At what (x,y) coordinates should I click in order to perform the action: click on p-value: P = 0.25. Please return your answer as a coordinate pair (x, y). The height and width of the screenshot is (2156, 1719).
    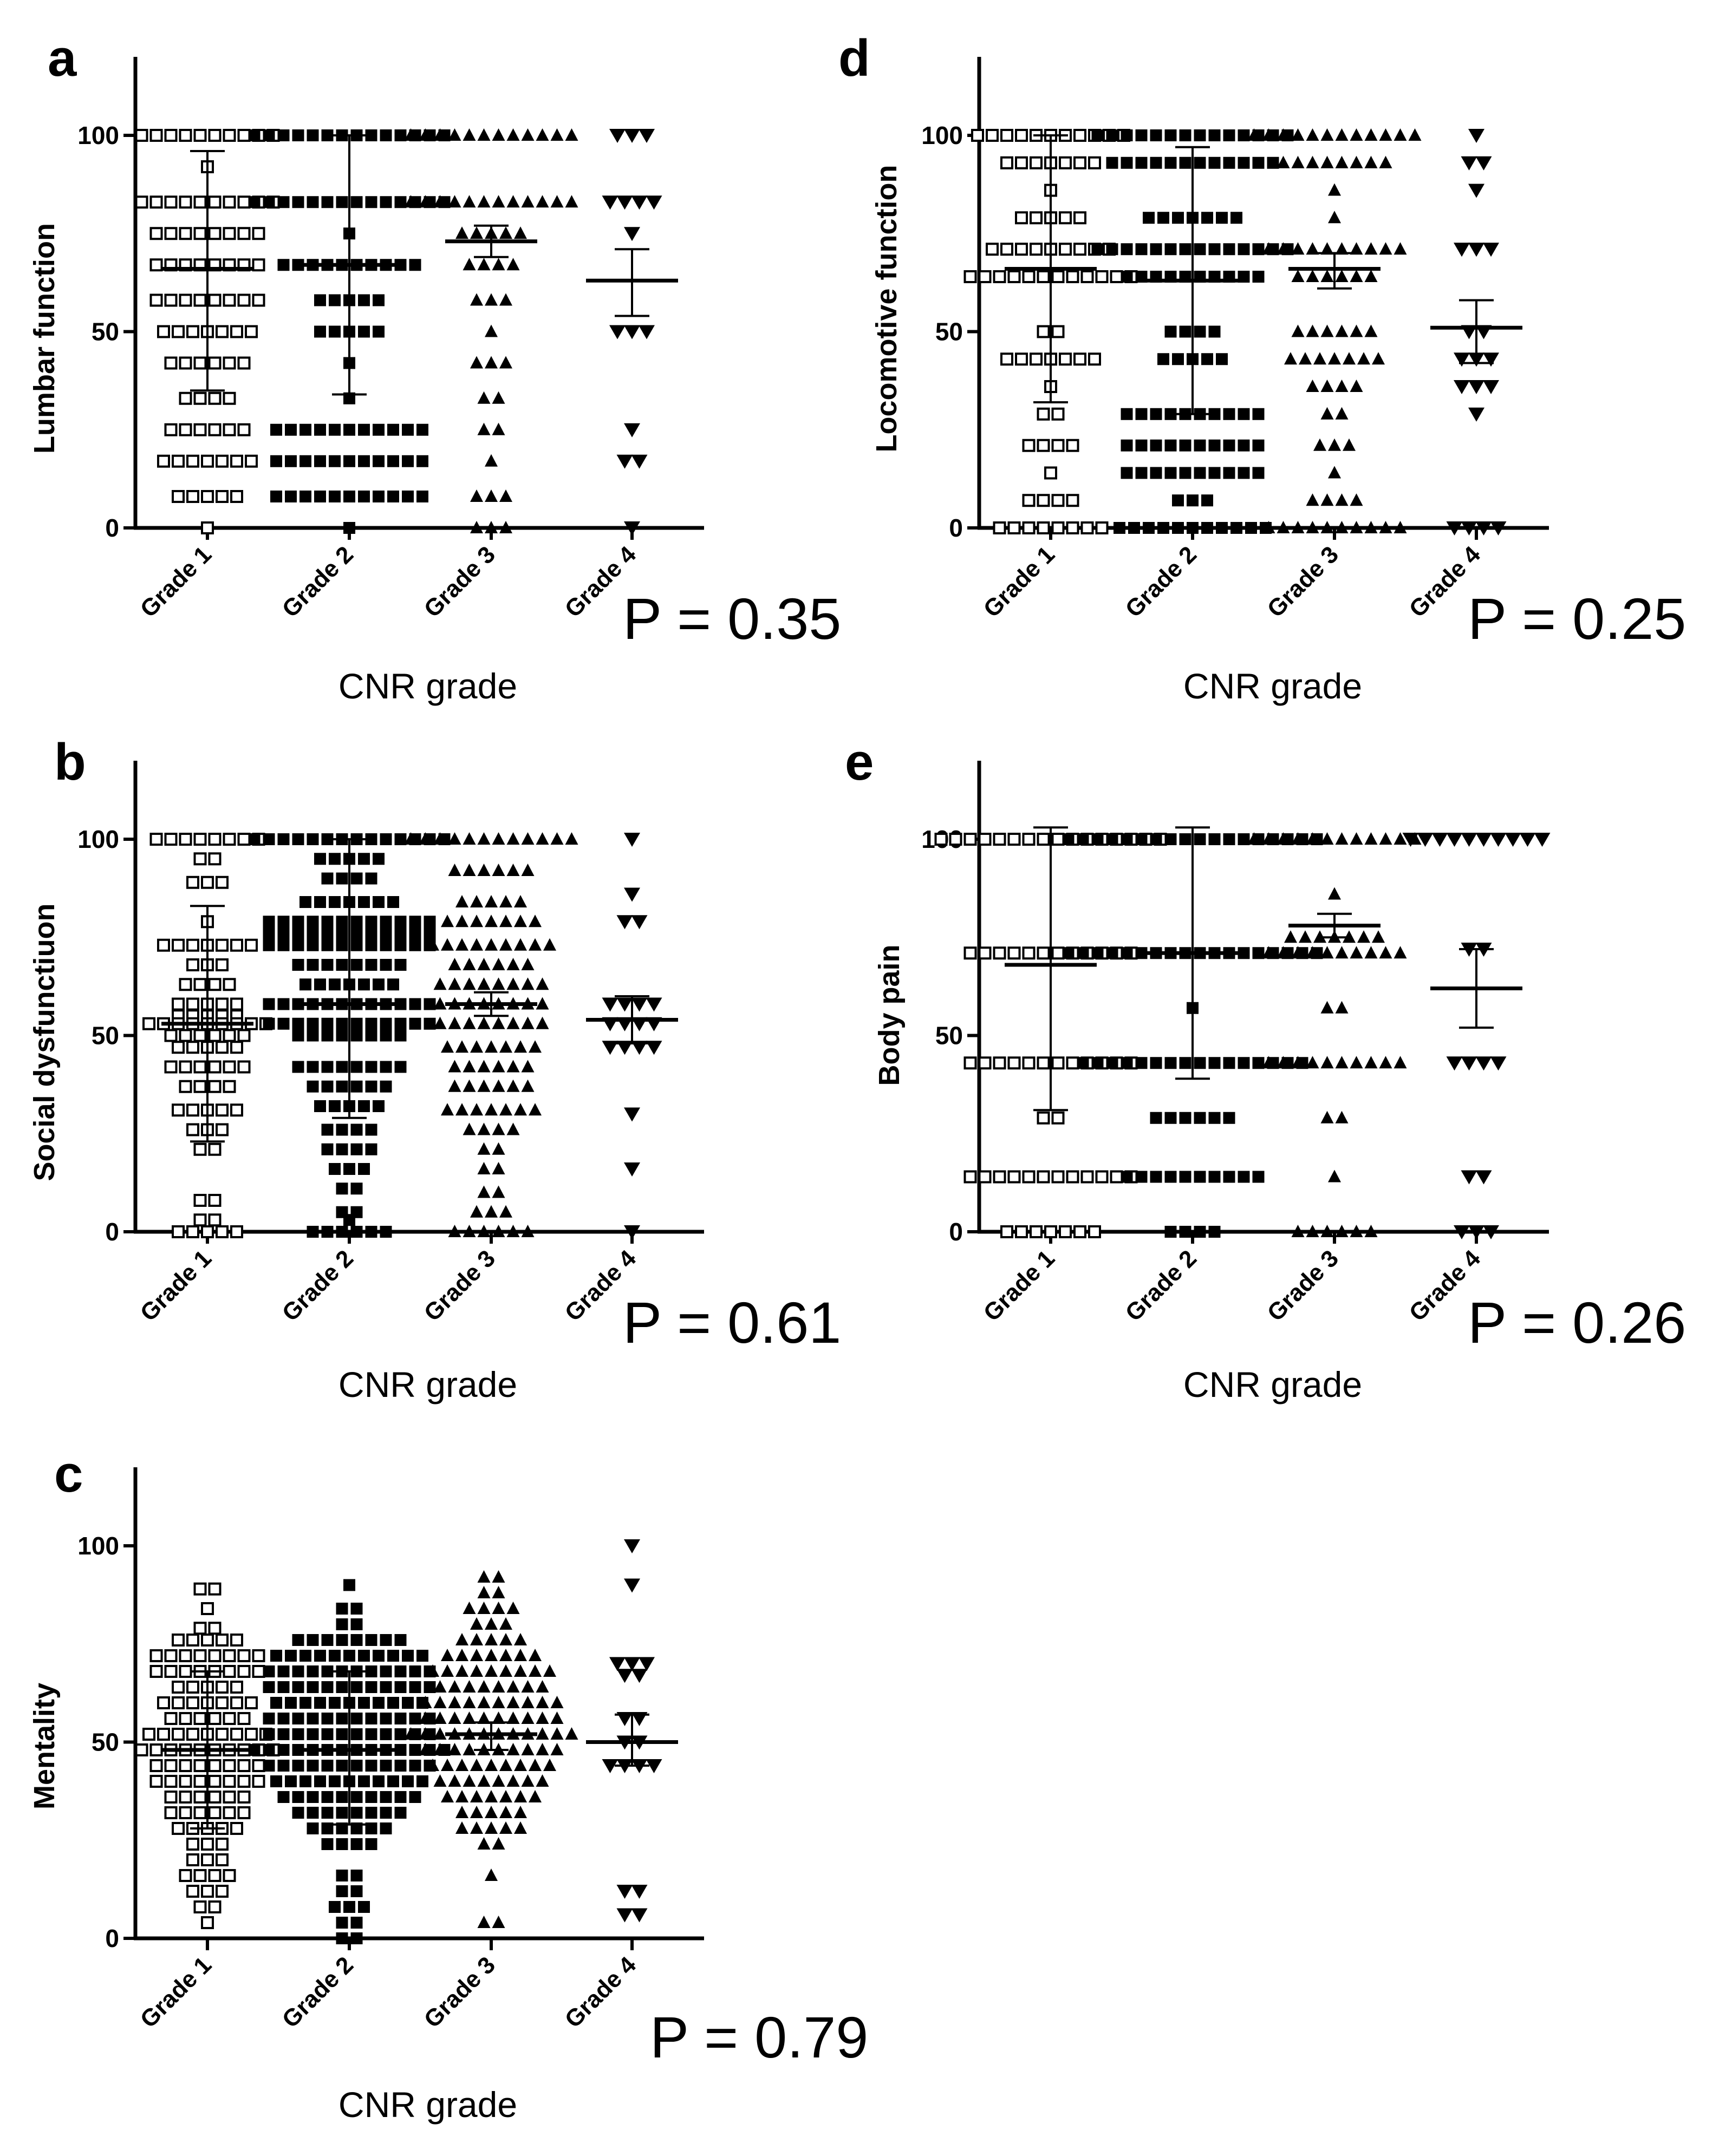
    Looking at the image, I should click on (1577, 618).